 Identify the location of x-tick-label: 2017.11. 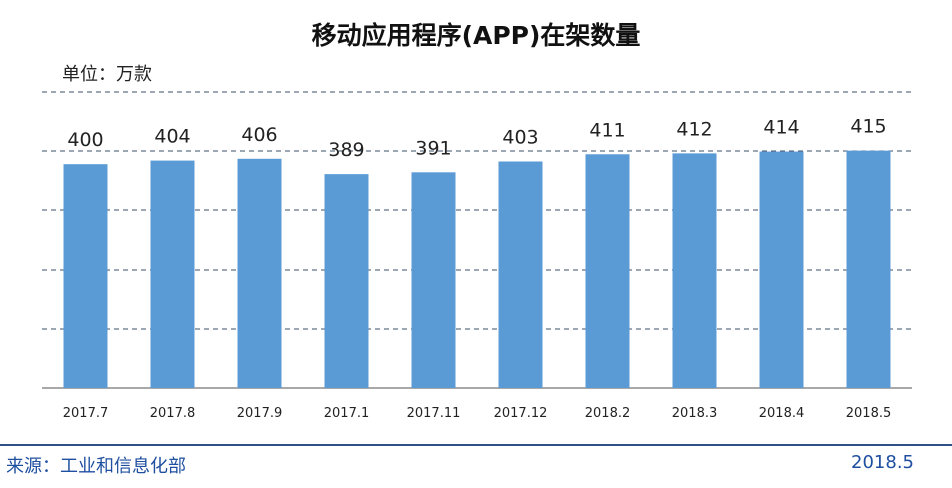
(434, 413).